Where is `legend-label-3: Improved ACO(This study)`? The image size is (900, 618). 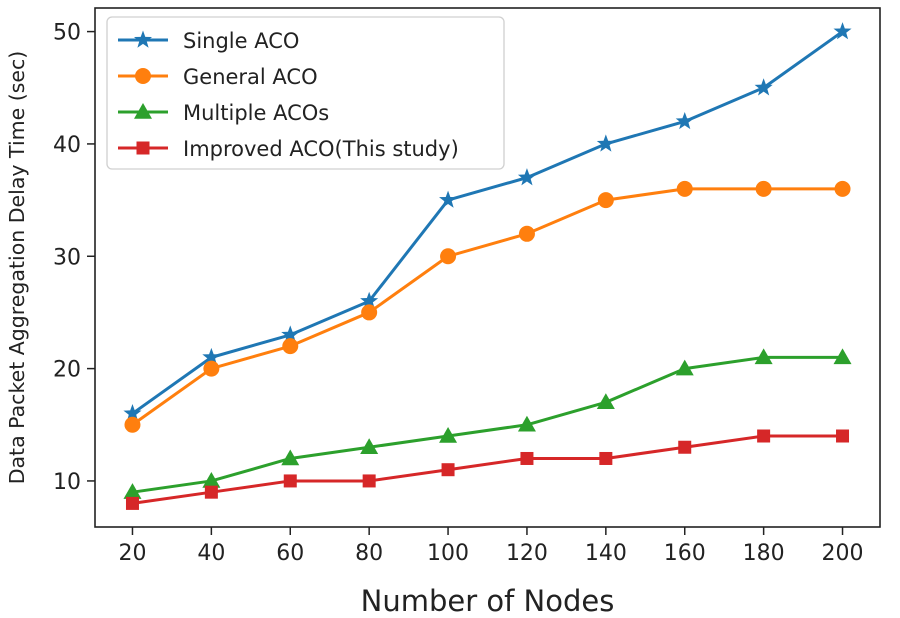 legend-label-3: Improved ACO(This study) is located at coordinates (321, 149).